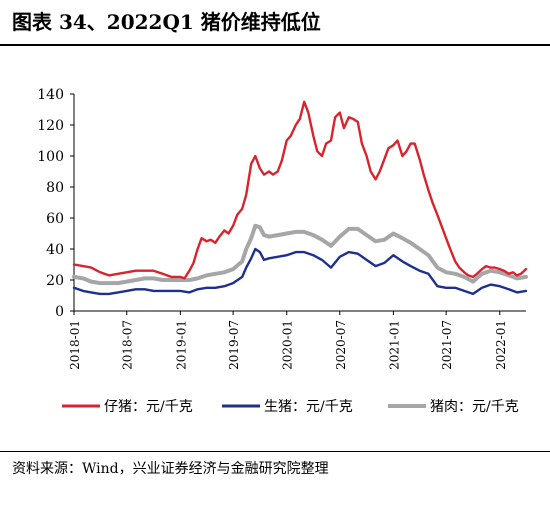  What do you see at coordinates (50, 95) in the screenshot?
I see `y-tick-label: 140` at bounding box center [50, 95].